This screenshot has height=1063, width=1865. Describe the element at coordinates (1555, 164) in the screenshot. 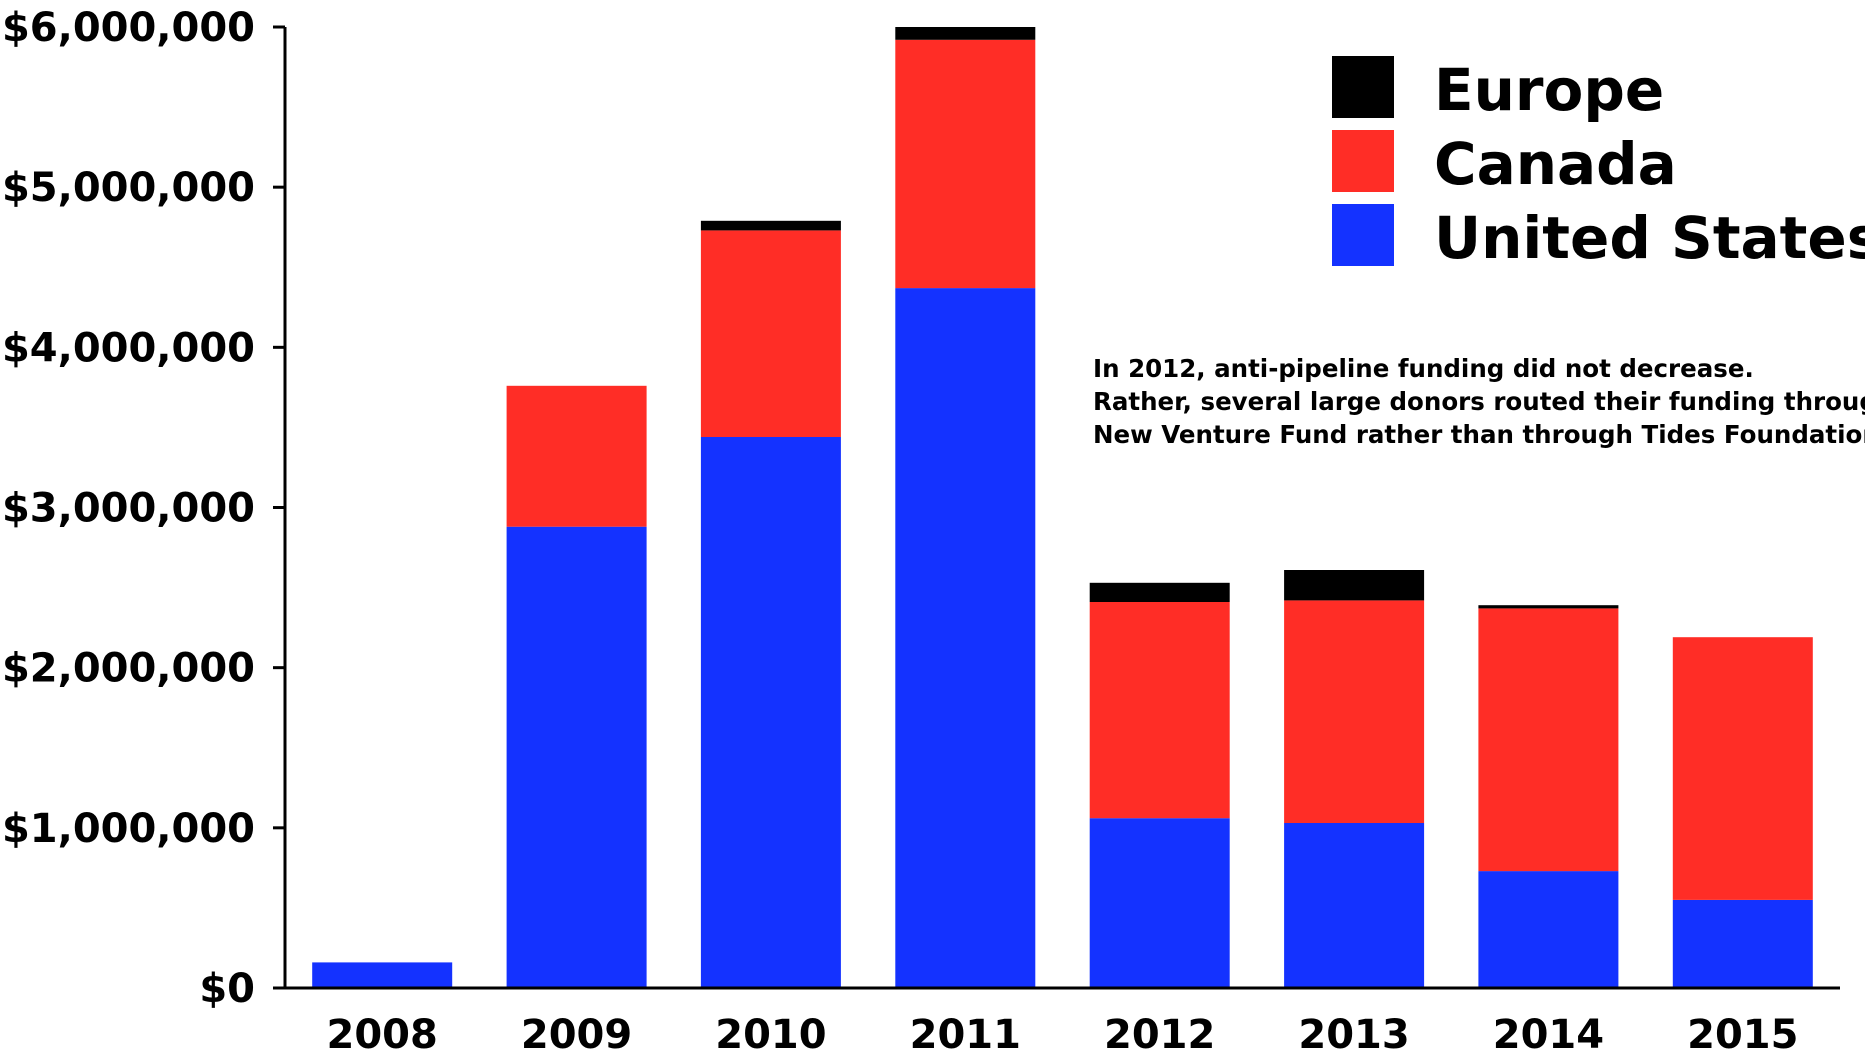

I see `legend-label-canada: Canada` at that location.